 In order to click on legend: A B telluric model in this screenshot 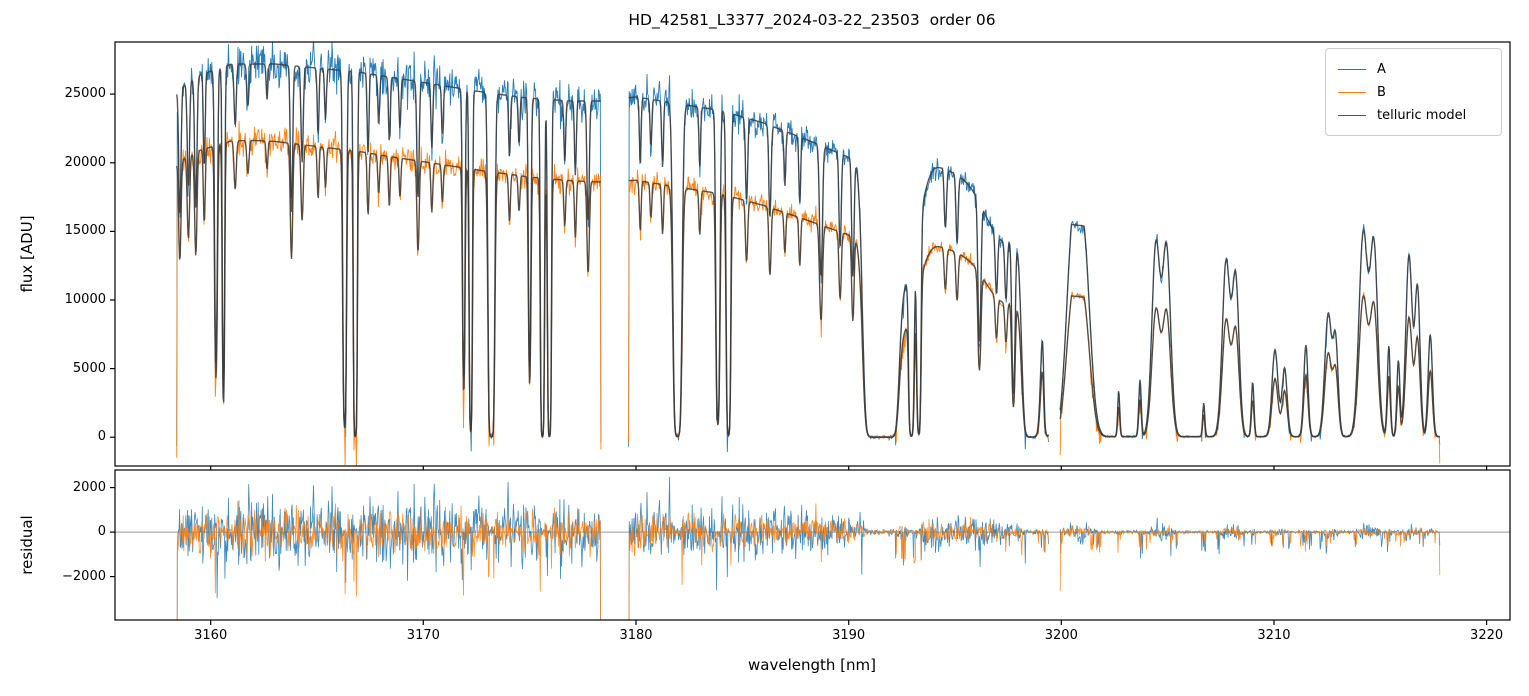, I will do `click(1413, 92)`.